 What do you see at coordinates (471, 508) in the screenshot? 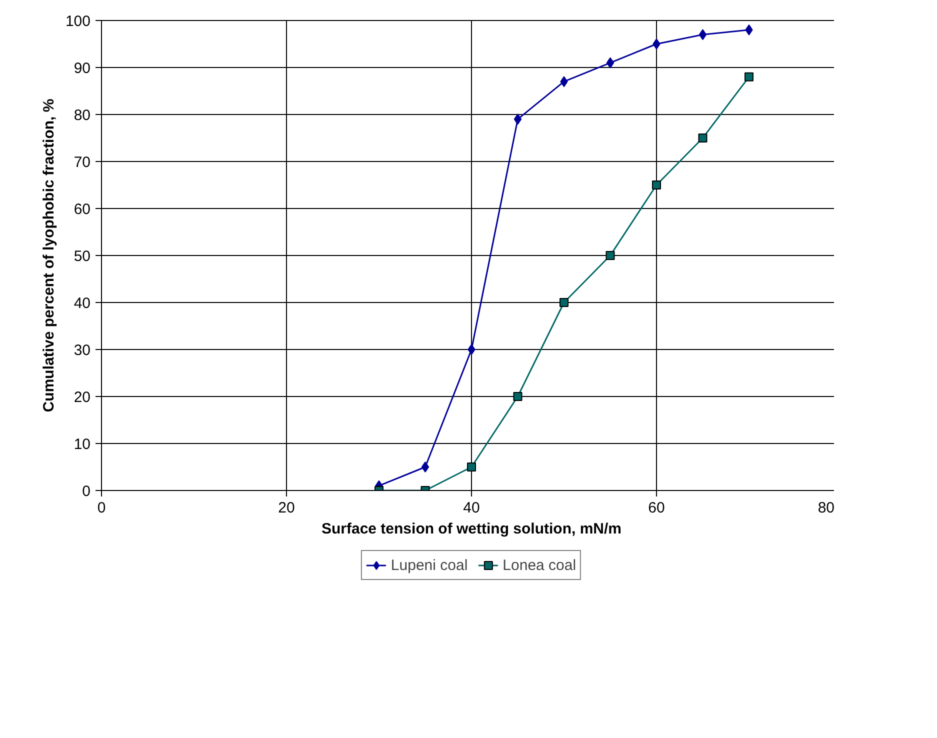
I see `x-tick-label: 40` at bounding box center [471, 508].